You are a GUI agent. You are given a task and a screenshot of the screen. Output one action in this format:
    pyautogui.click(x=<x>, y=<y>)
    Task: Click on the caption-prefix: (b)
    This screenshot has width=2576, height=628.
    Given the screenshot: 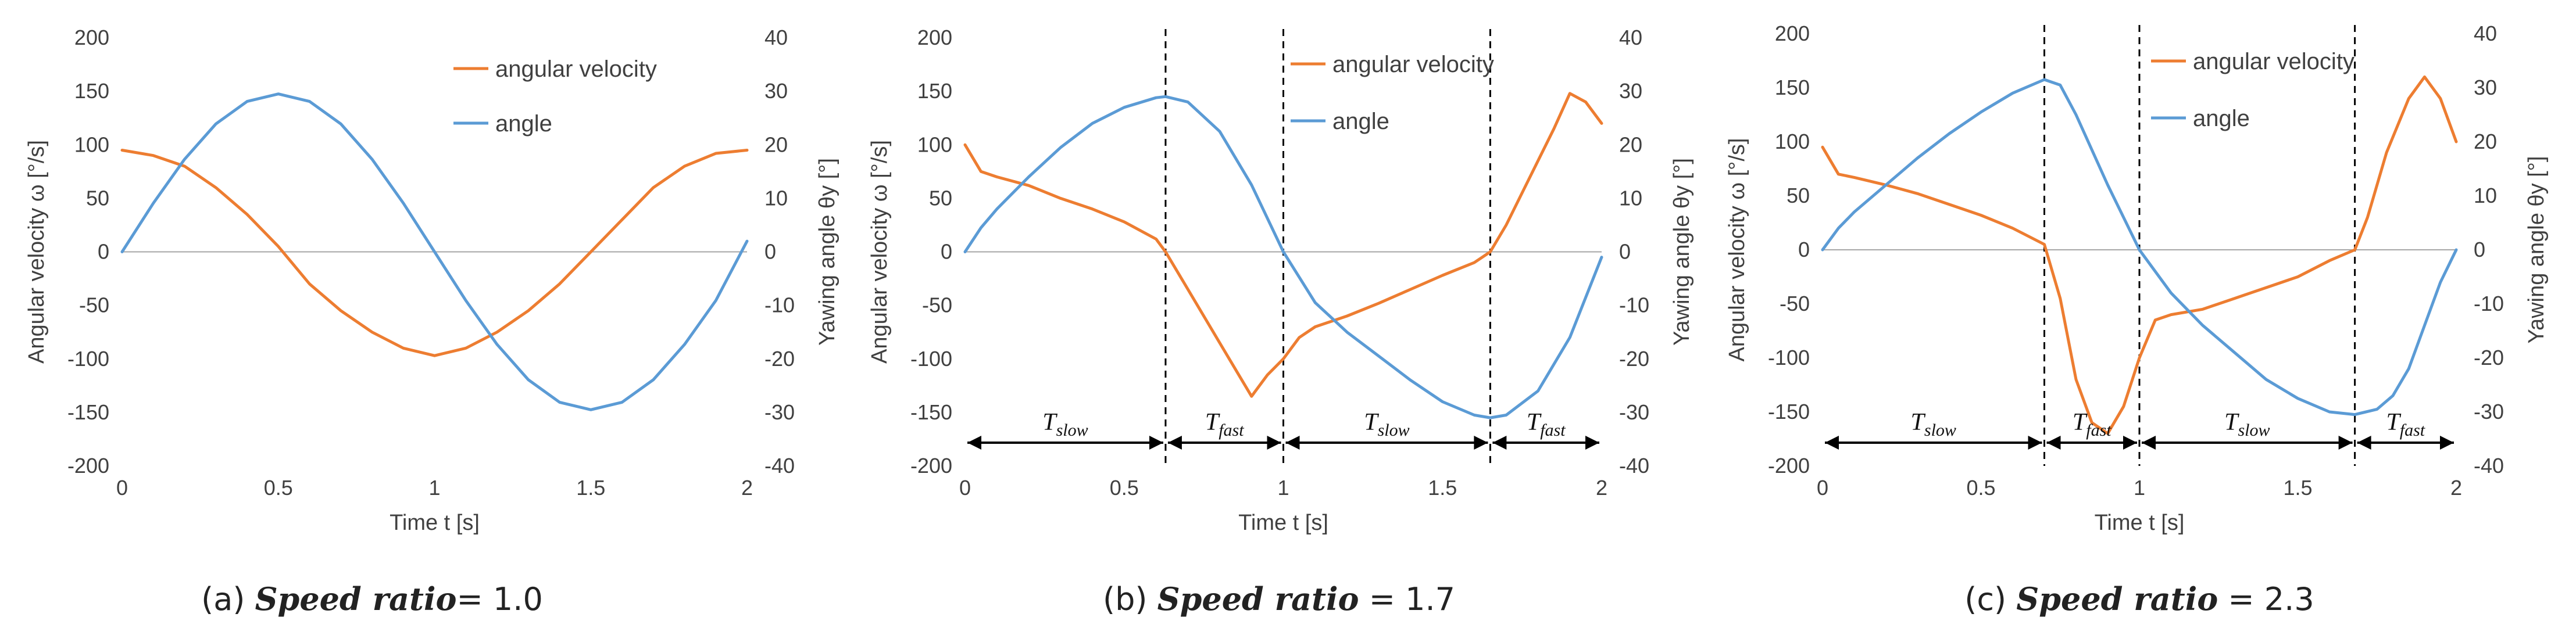 What is the action you would take?
    pyautogui.click(x=1130, y=599)
    